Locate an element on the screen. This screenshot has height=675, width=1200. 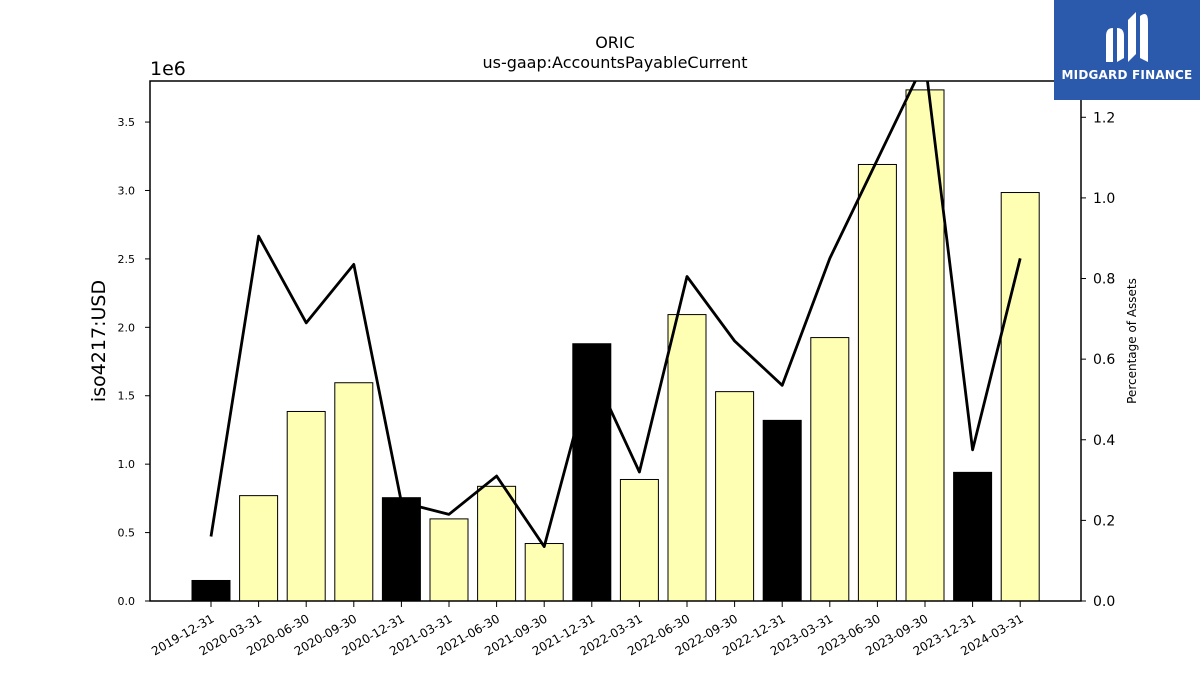
y2-tick-label: 0.0 is located at coordinates (1104, 602).